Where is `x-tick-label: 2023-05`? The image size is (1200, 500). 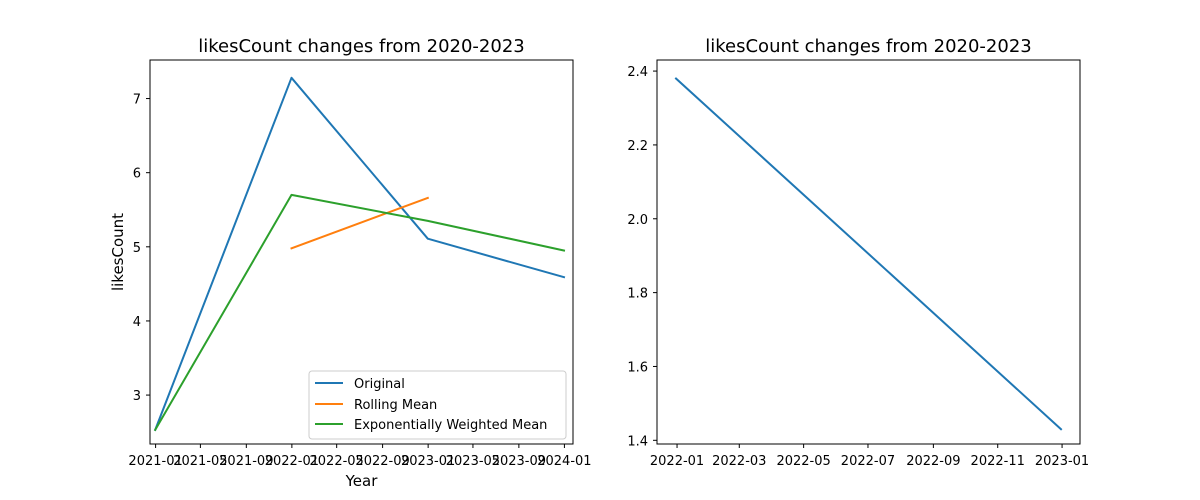 x-tick-label: 2023-05 is located at coordinates (473, 461).